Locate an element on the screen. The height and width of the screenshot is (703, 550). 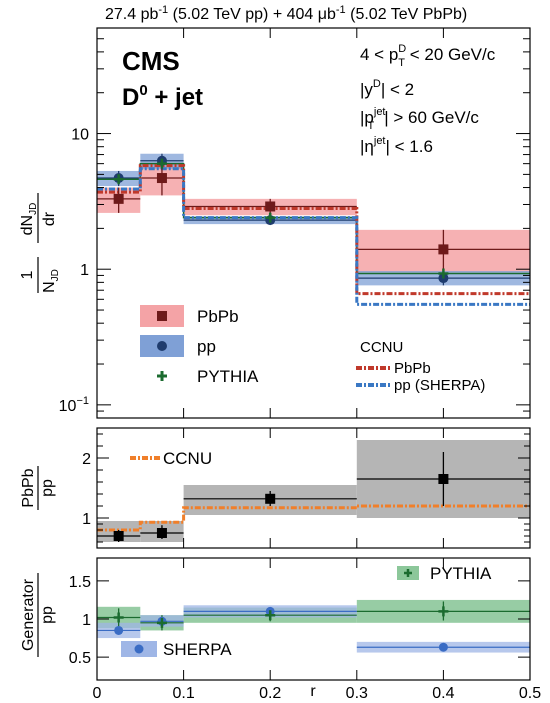
header-lumi-b-tail: (5.02 TeV PbPb) is located at coordinates (407, 14).